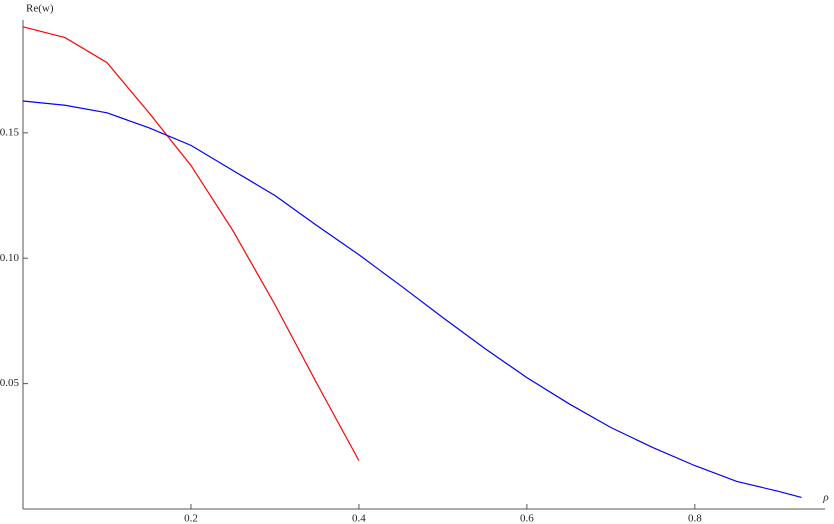 Image resolution: width=834 pixels, height=524 pixels. What do you see at coordinates (359, 518) in the screenshot?
I see `x-tick-label: 0.4` at bounding box center [359, 518].